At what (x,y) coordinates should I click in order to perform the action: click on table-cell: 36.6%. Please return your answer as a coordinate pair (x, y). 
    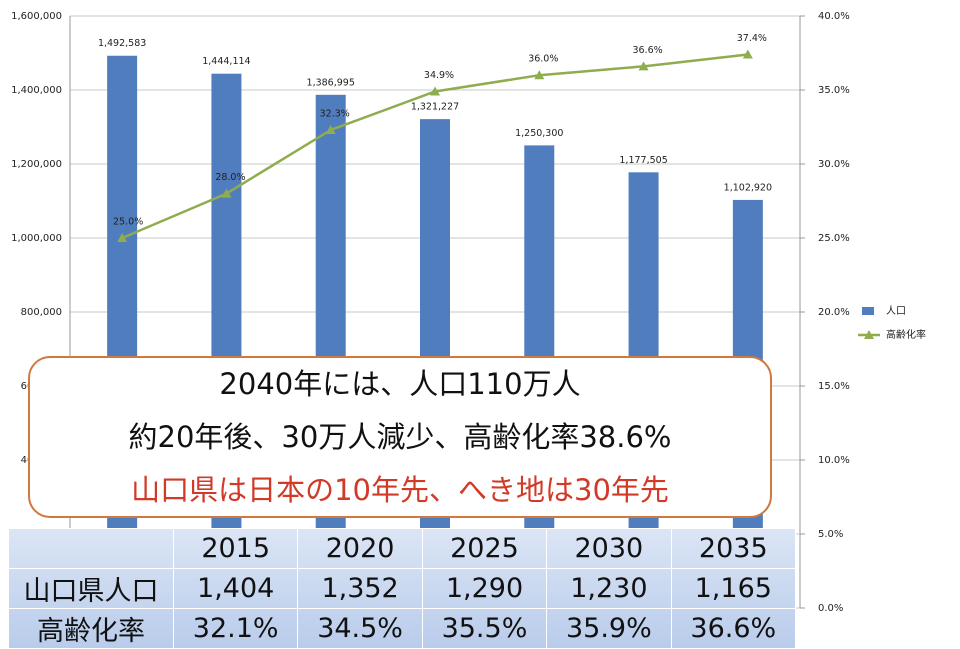
    Looking at the image, I should click on (733, 628).